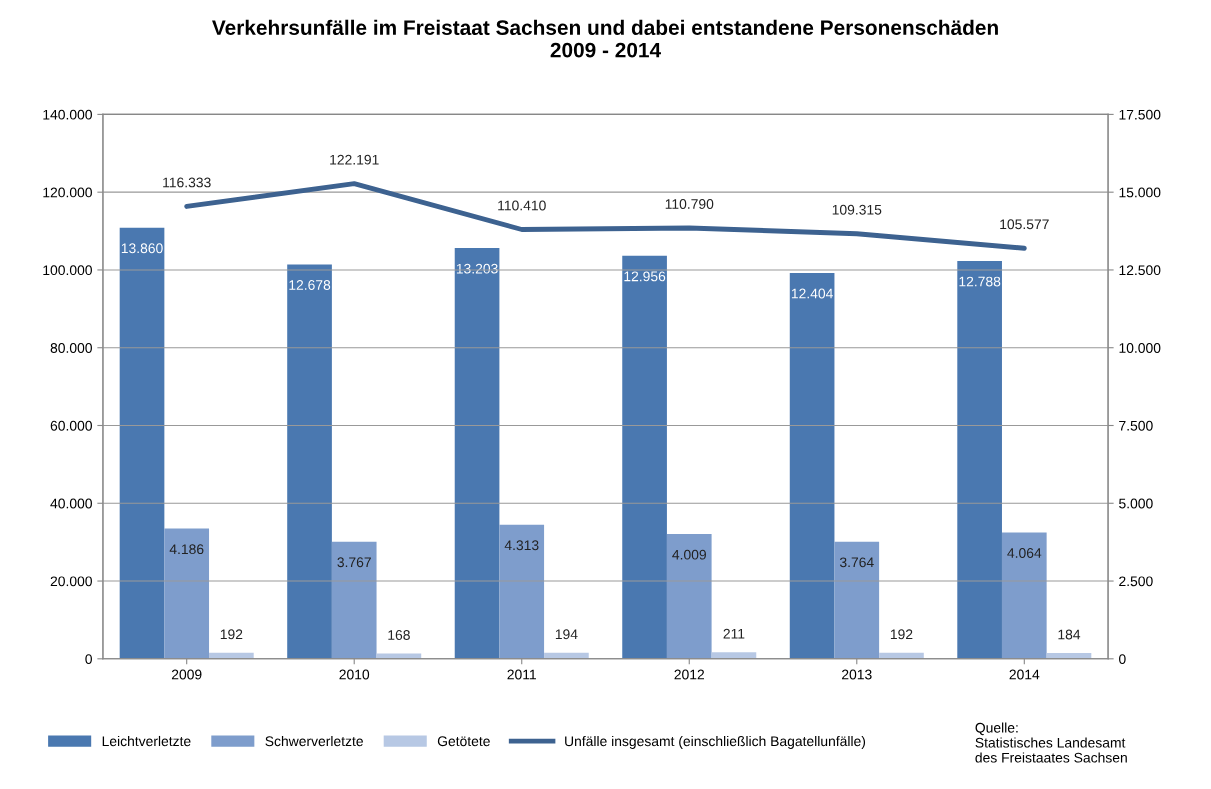 Image resolution: width=1211 pixels, height=789 pixels. What do you see at coordinates (1122, 659) in the screenshot?
I see `y2-tick-label: 0` at bounding box center [1122, 659].